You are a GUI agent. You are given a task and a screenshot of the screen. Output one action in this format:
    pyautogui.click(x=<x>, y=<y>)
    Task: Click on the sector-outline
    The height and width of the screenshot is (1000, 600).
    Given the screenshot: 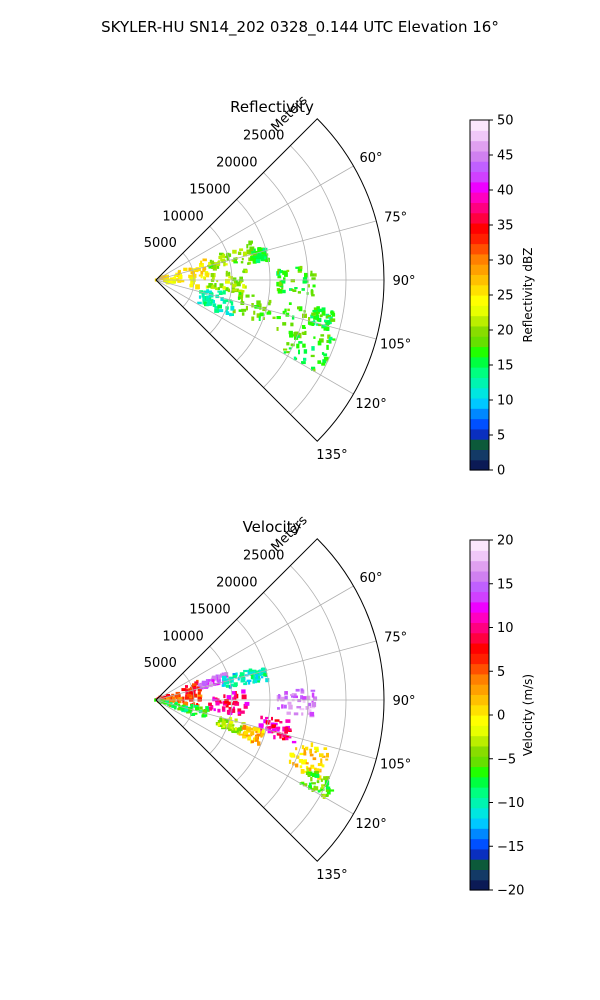 What is the action you would take?
    pyautogui.click(x=270, y=700)
    